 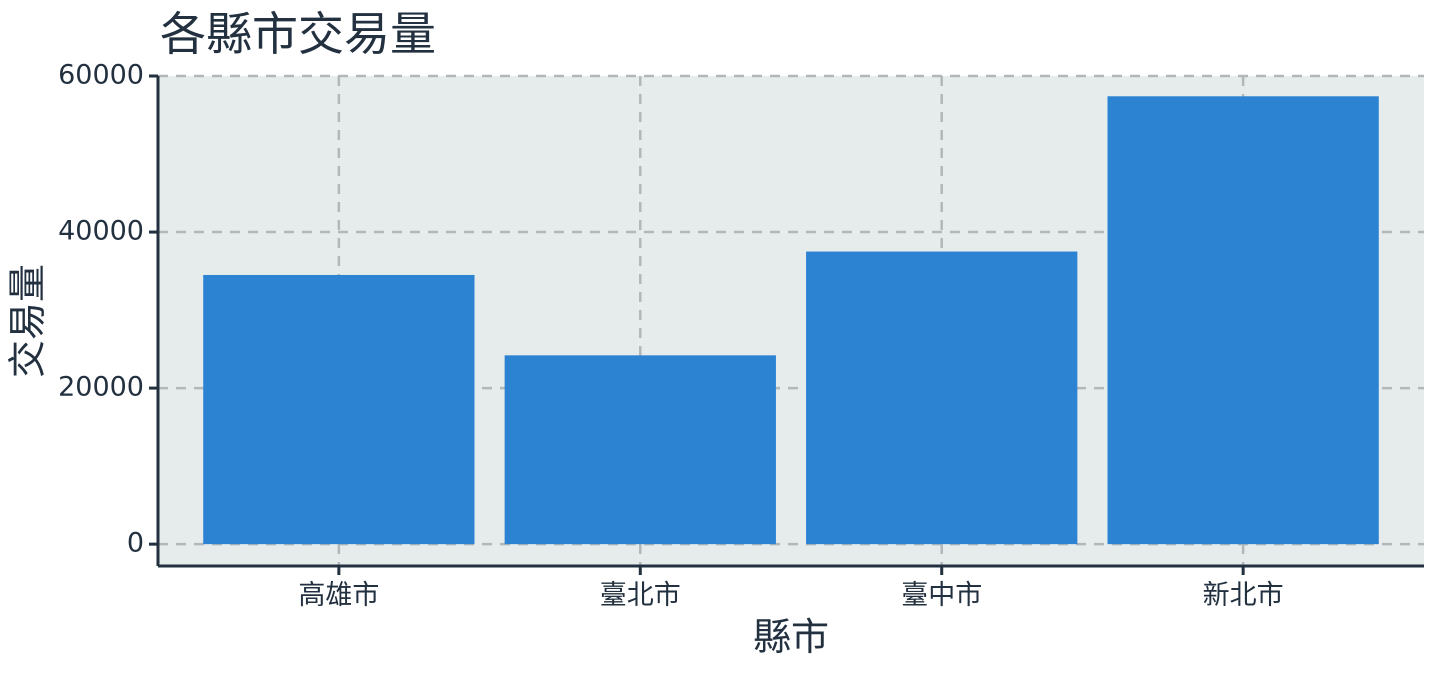 I want to click on x-axis-title: 縣市, so click(x=791, y=637).